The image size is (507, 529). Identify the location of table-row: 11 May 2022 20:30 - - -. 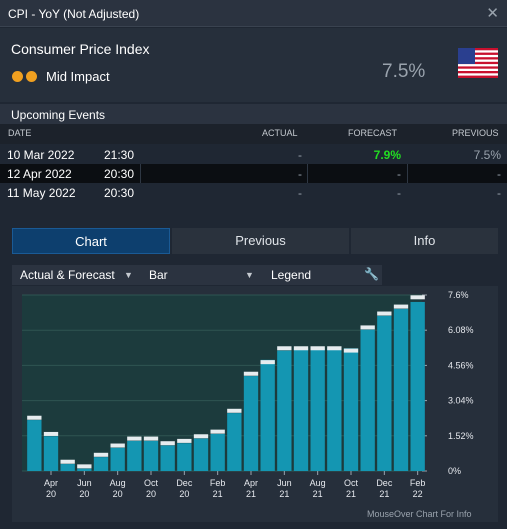
(253, 192).